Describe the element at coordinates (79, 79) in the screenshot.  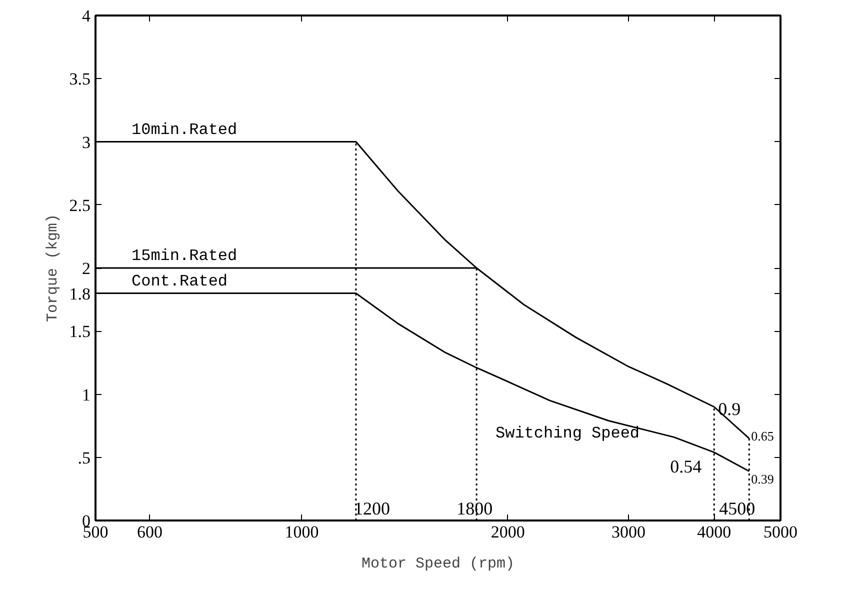
I see `y-tick-label: 3.5` at that location.